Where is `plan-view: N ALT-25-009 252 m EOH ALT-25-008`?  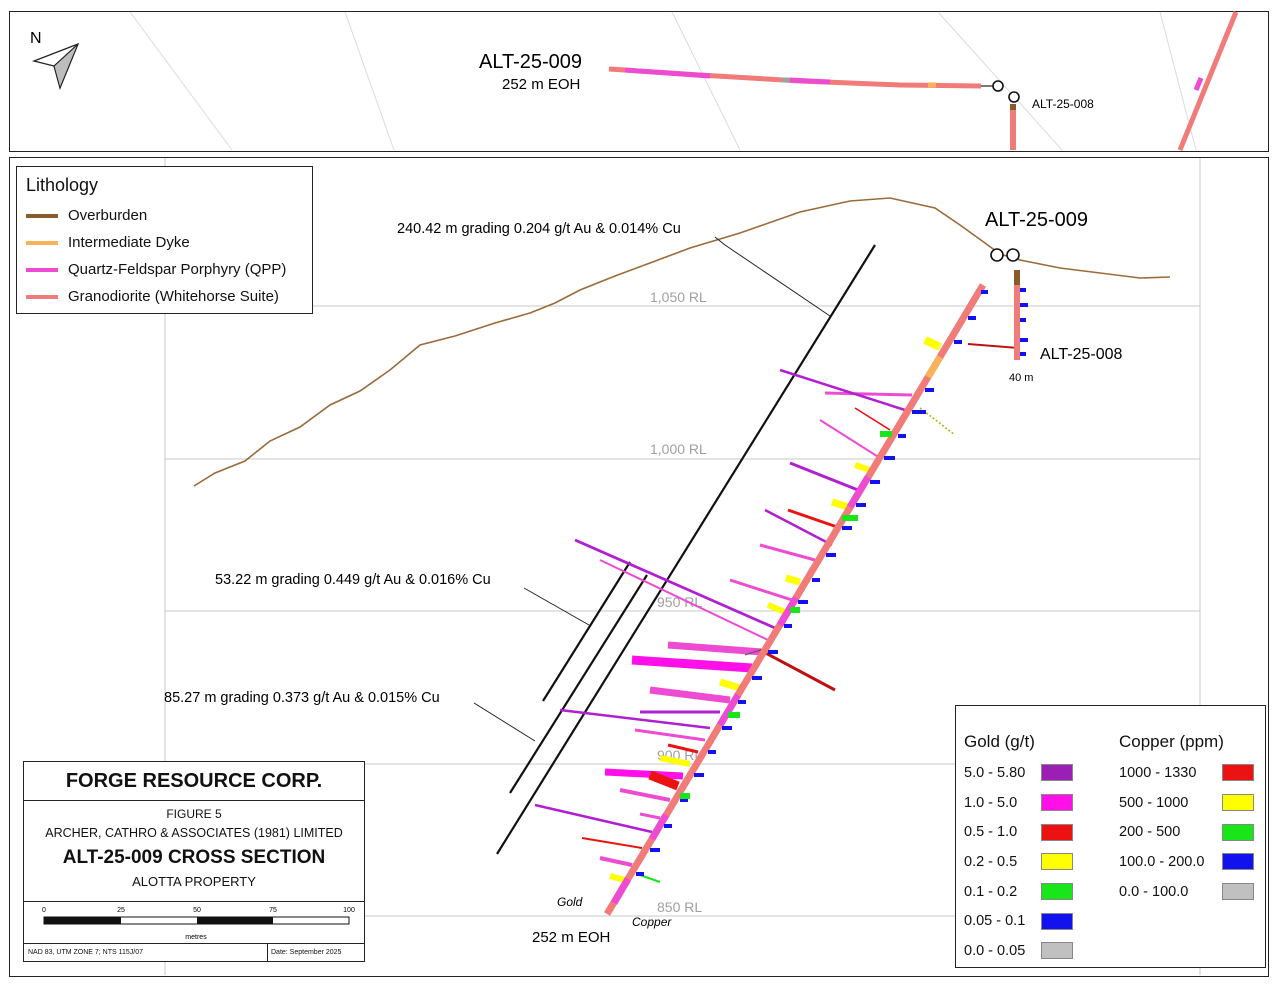
plan-view: N ALT-25-009 252 m EOH ALT-25-008 is located at coordinates (634, 81).